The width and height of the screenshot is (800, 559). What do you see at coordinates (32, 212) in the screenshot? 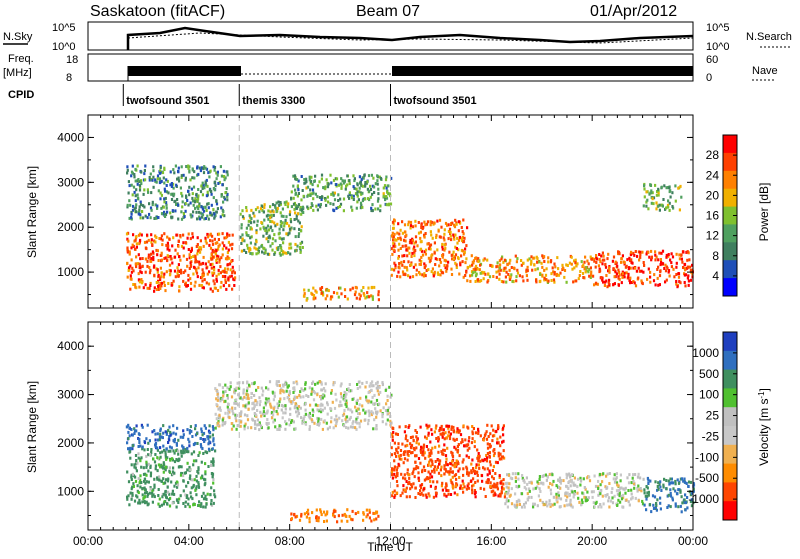
I see `power-ylabel: Slant Range [km]` at bounding box center [32, 212].